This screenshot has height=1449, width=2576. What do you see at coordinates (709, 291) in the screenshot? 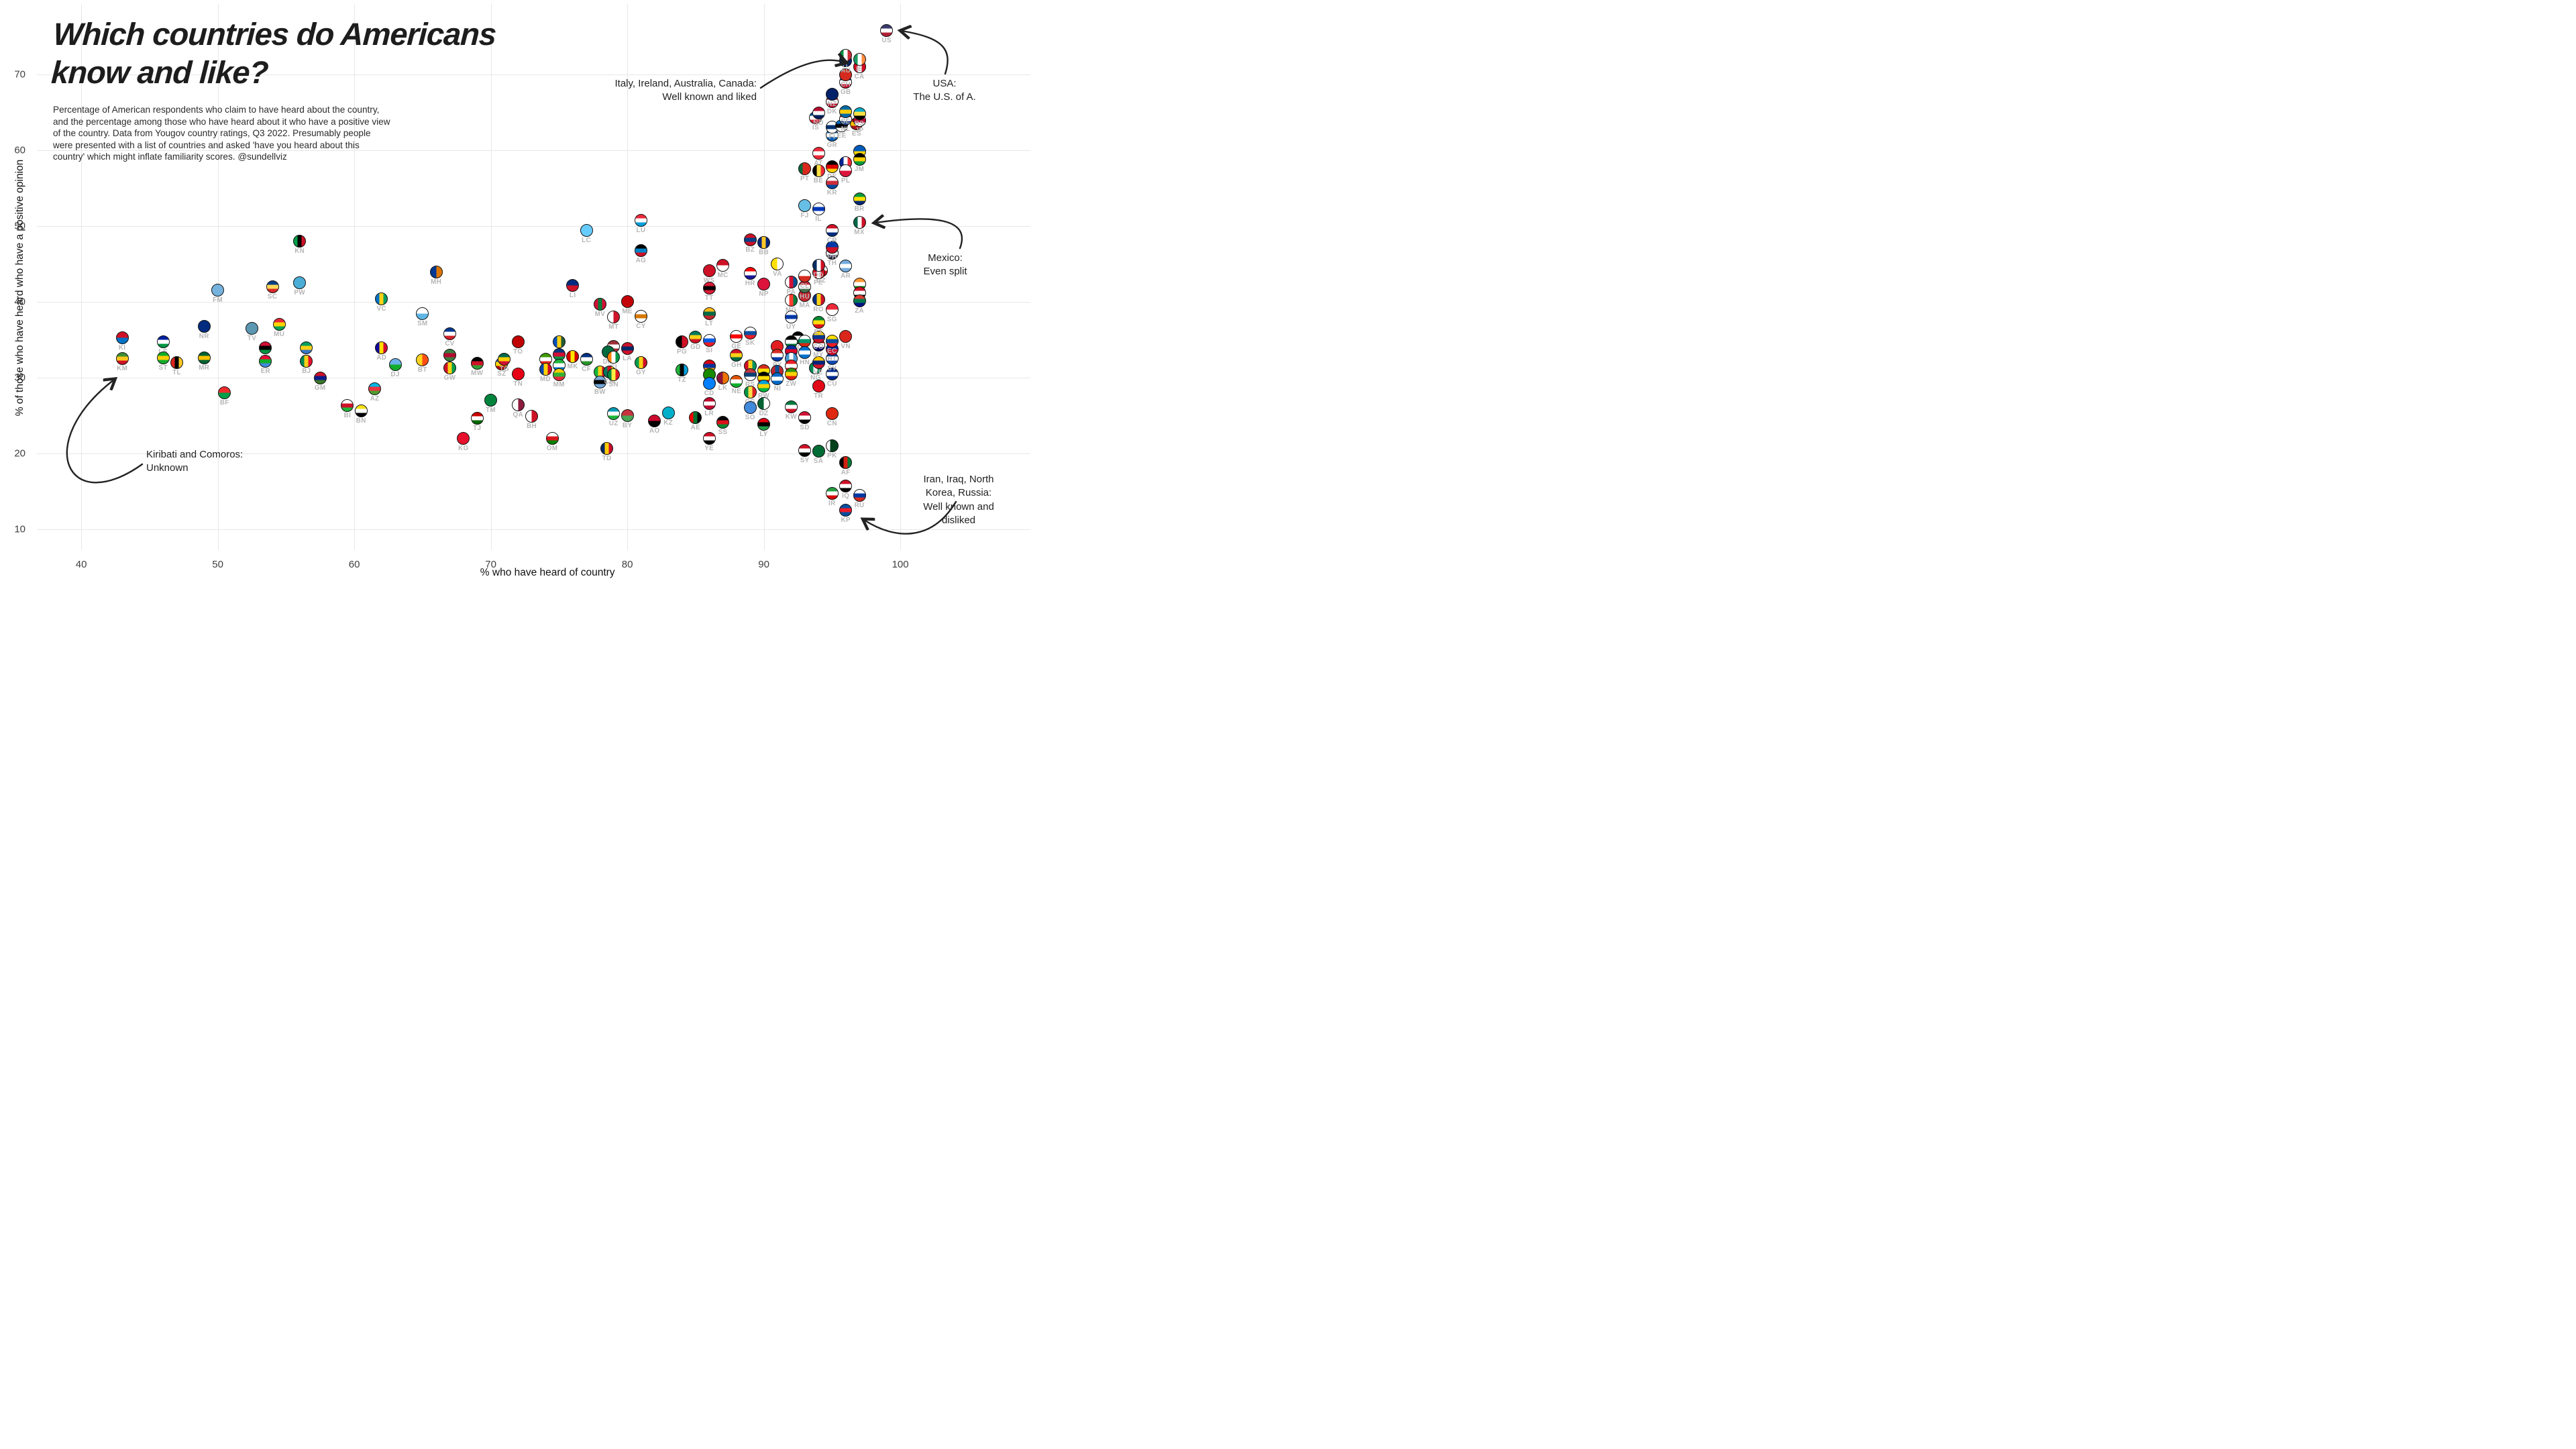
I see `country-point-TT: TT` at bounding box center [709, 291].